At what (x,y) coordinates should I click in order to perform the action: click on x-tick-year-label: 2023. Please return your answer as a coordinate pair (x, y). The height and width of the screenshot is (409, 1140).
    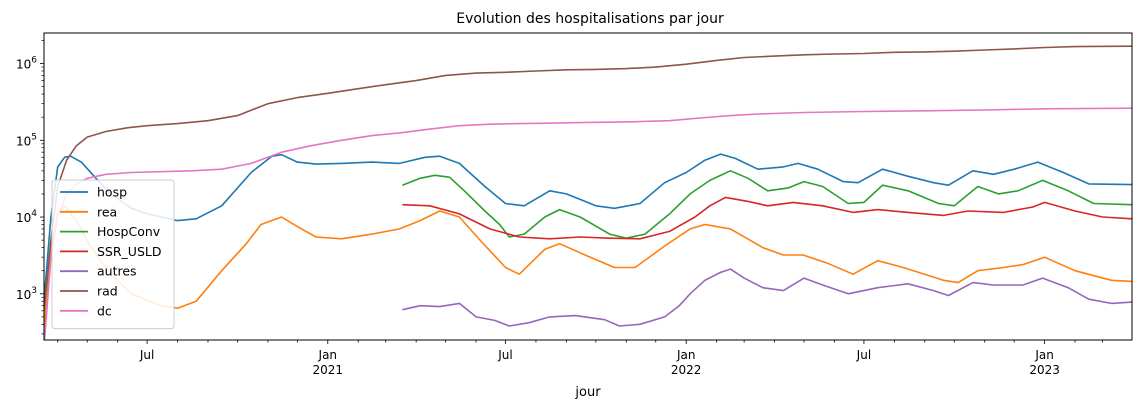
    Looking at the image, I should click on (1044, 370).